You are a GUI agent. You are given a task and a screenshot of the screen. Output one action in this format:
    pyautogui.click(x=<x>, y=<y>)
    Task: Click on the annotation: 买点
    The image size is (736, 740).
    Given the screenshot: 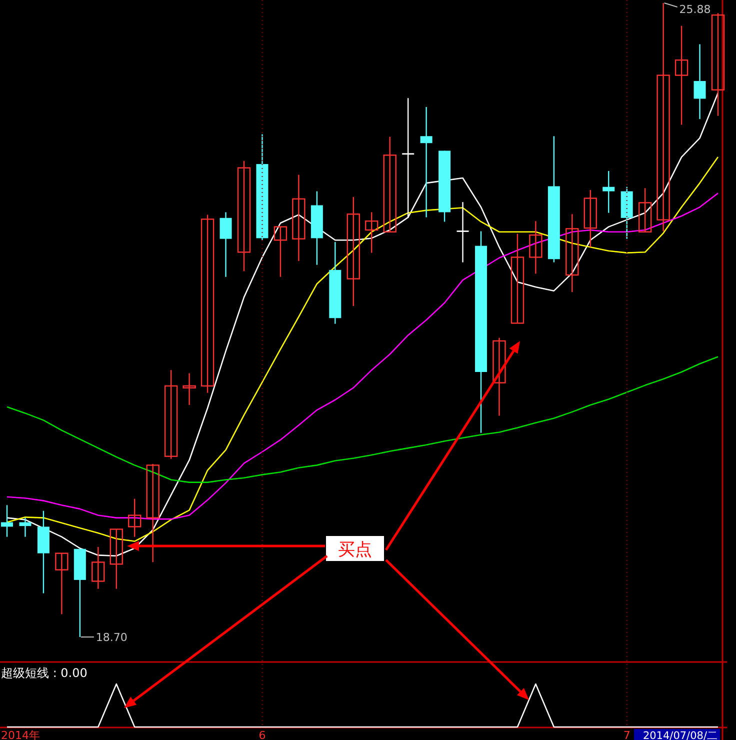 What is the action you would take?
    pyautogui.click(x=355, y=550)
    